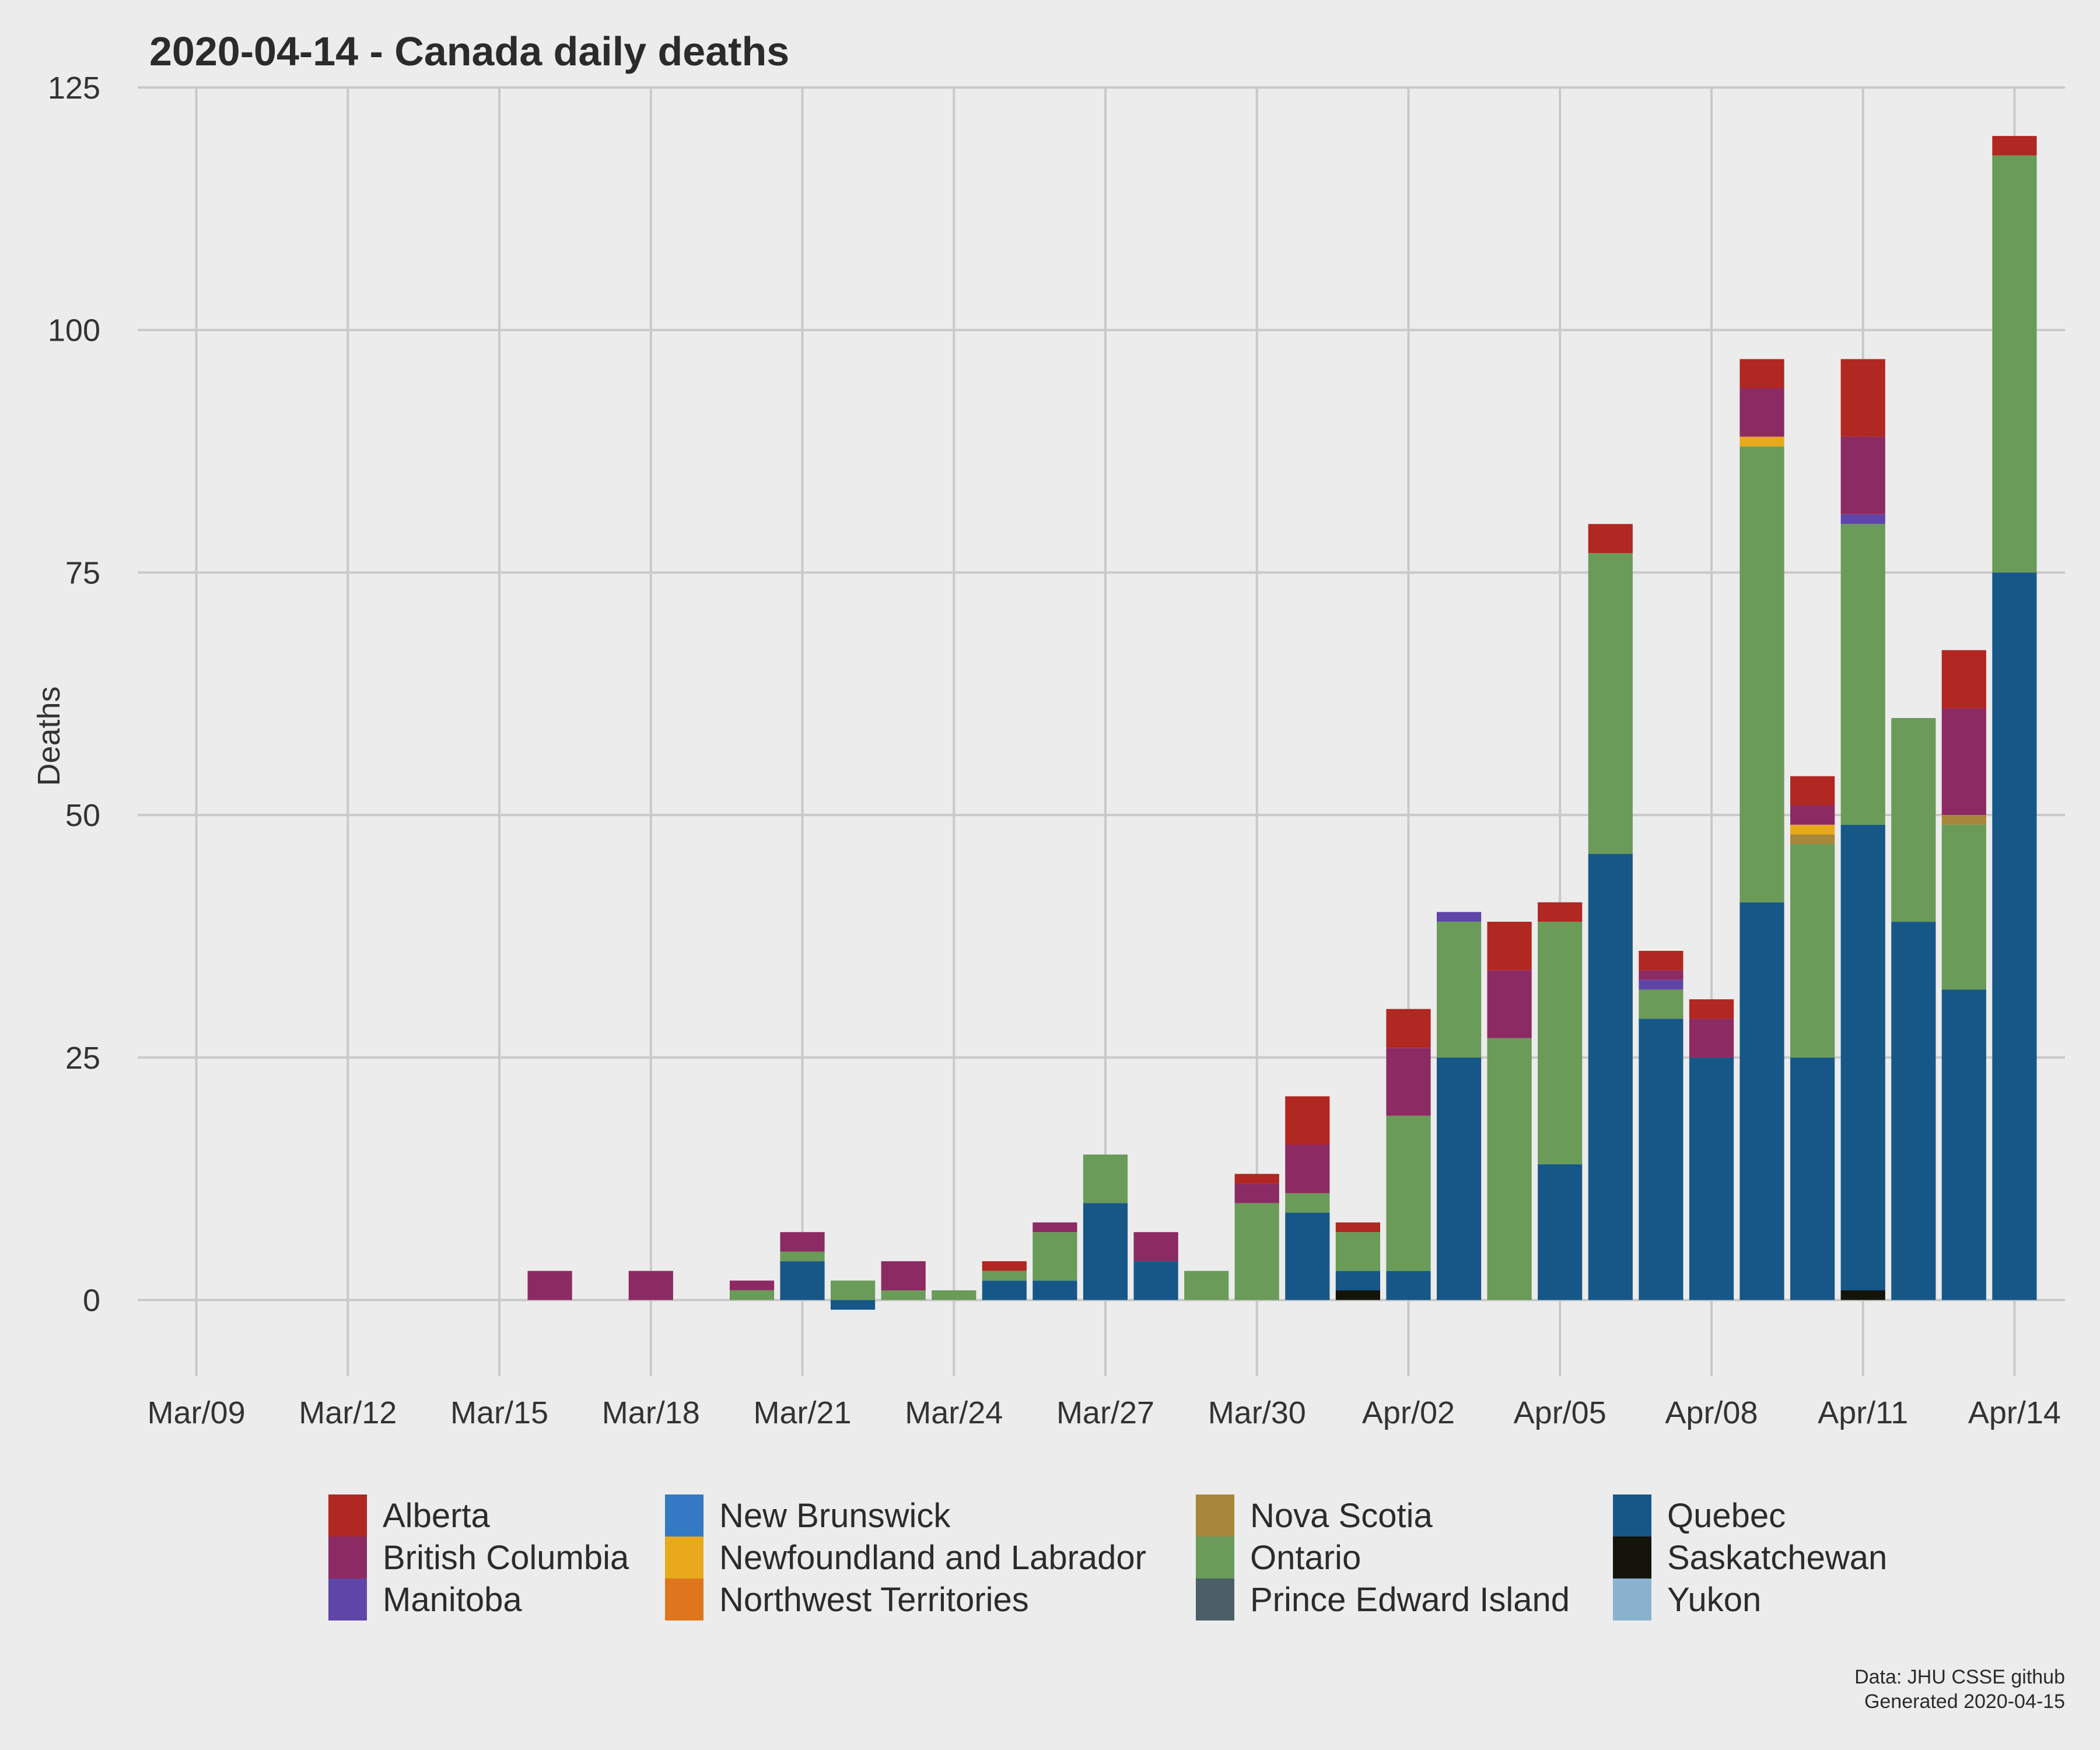 The width and height of the screenshot is (2100, 1750). Describe the element at coordinates (1726, 1516) in the screenshot. I see `legend-label: Quebec` at that location.